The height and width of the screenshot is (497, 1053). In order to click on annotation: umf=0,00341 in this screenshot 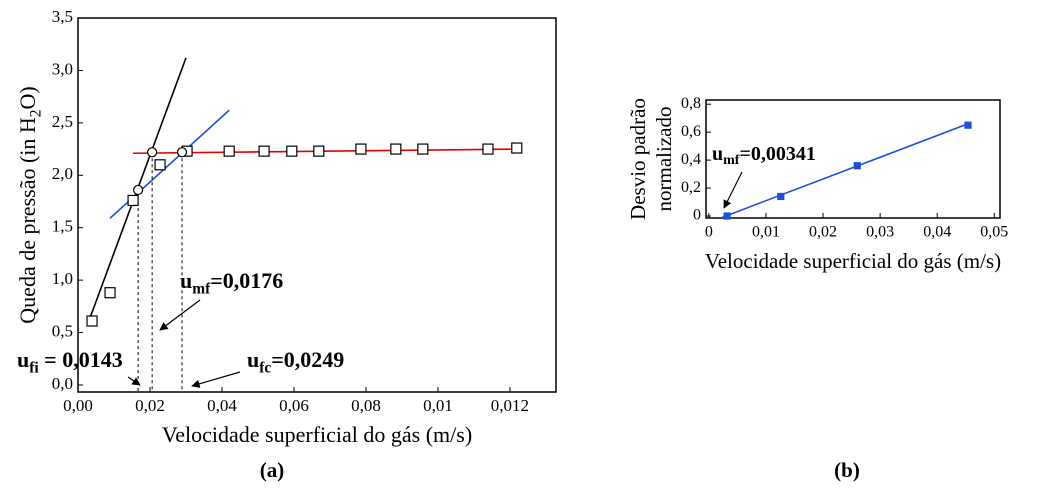, I will do `click(764, 156)`.